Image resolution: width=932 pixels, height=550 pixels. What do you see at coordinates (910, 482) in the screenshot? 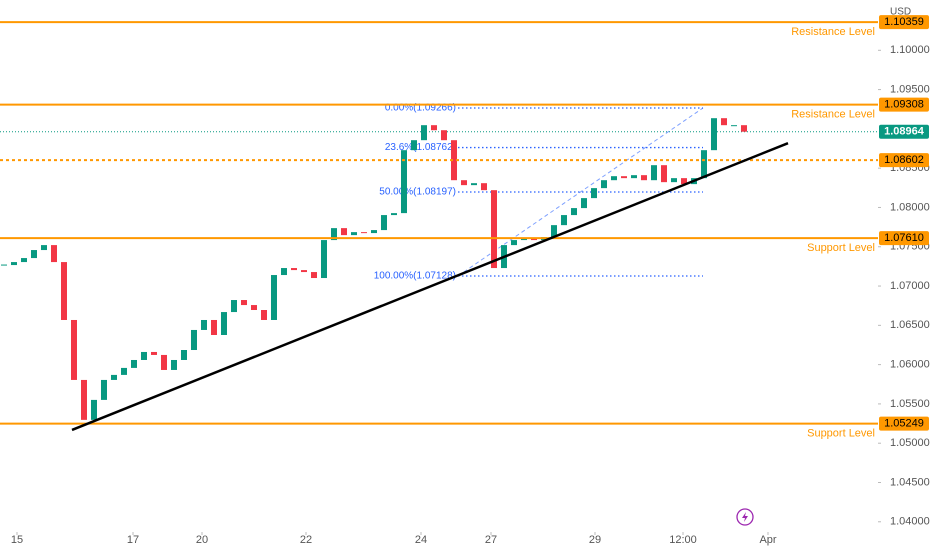
I see `y-tick-label: 1.04500` at bounding box center [910, 482].